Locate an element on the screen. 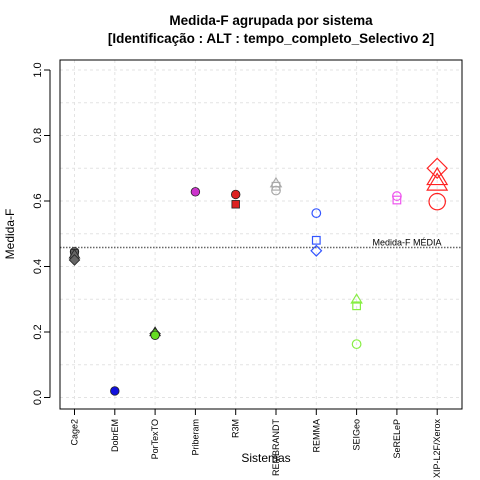 The height and width of the screenshot is (480, 480). x-tick-label: Cage2 is located at coordinates (75, 432).